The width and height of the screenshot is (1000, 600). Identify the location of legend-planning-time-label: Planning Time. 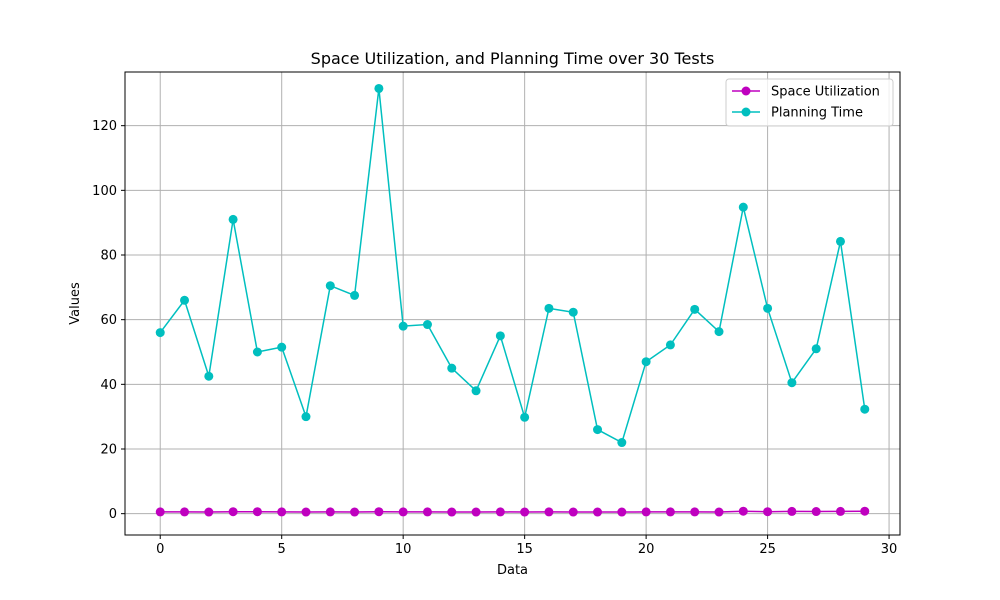
(817, 113).